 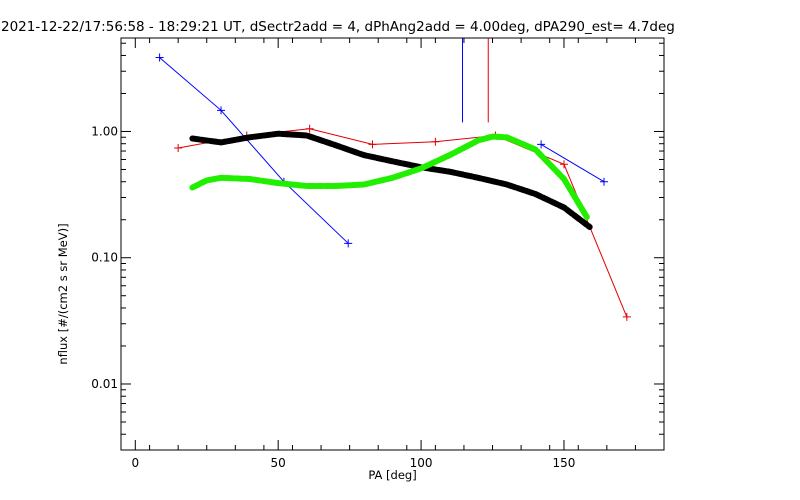 I want to click on x-tick-label: 50, so click(x=278, y=463).